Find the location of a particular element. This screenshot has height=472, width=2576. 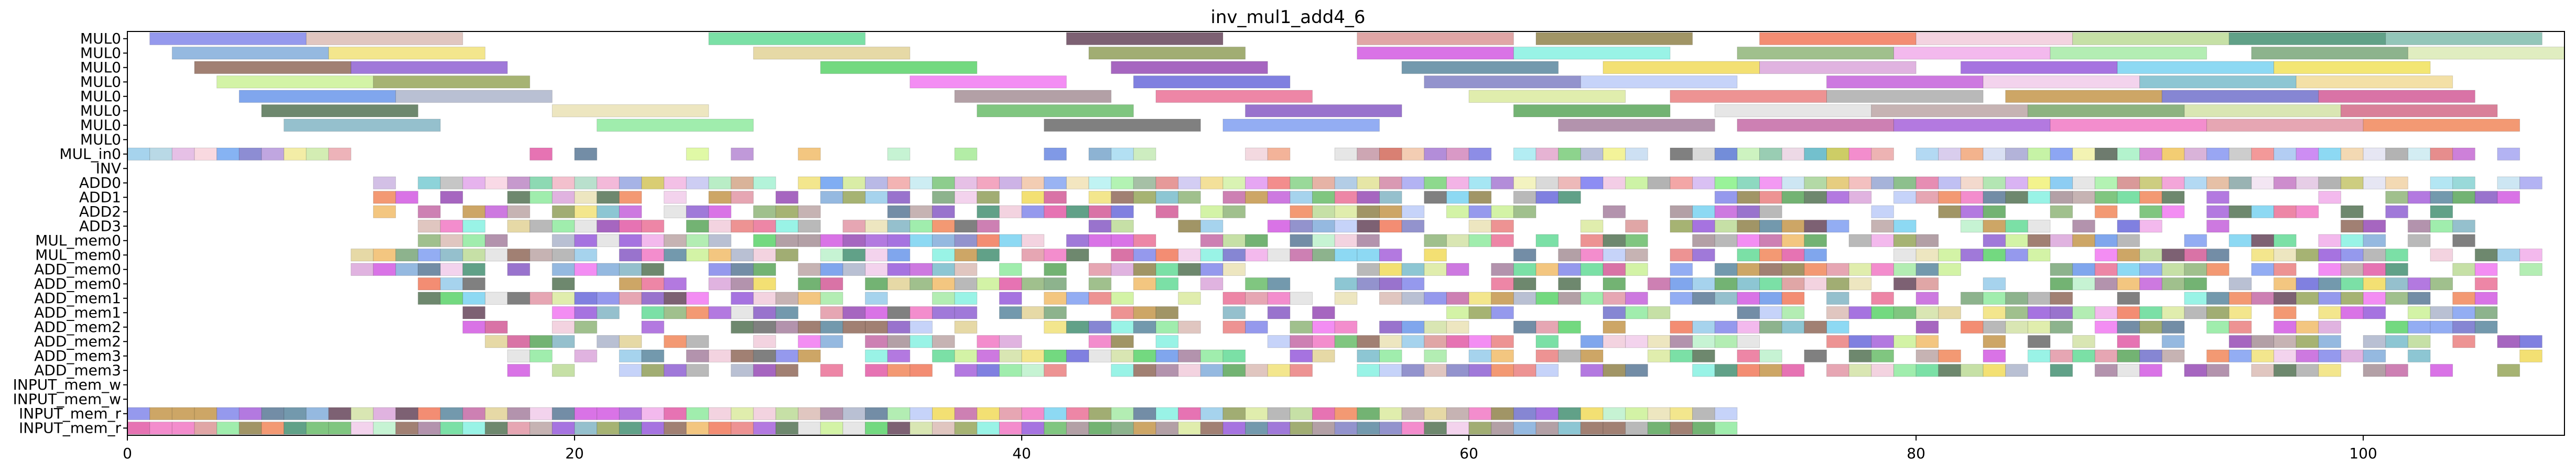

y-tick-label: MUL_in0 is located at coordinates (90, 154).